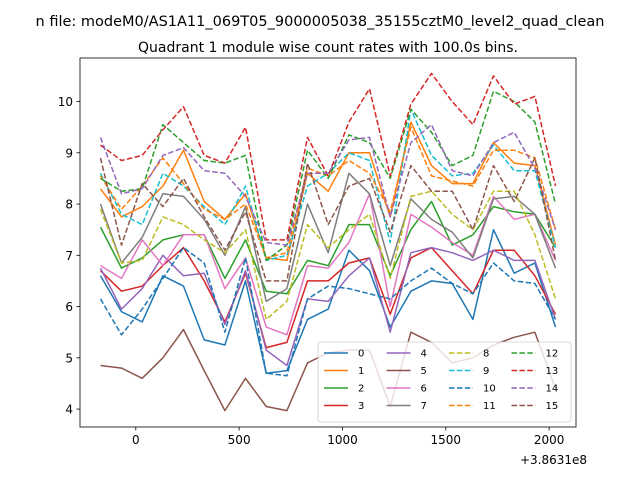 This screenshot has width=640, height=480. I want to click on legend-label-2: 2, so click(361, 389).